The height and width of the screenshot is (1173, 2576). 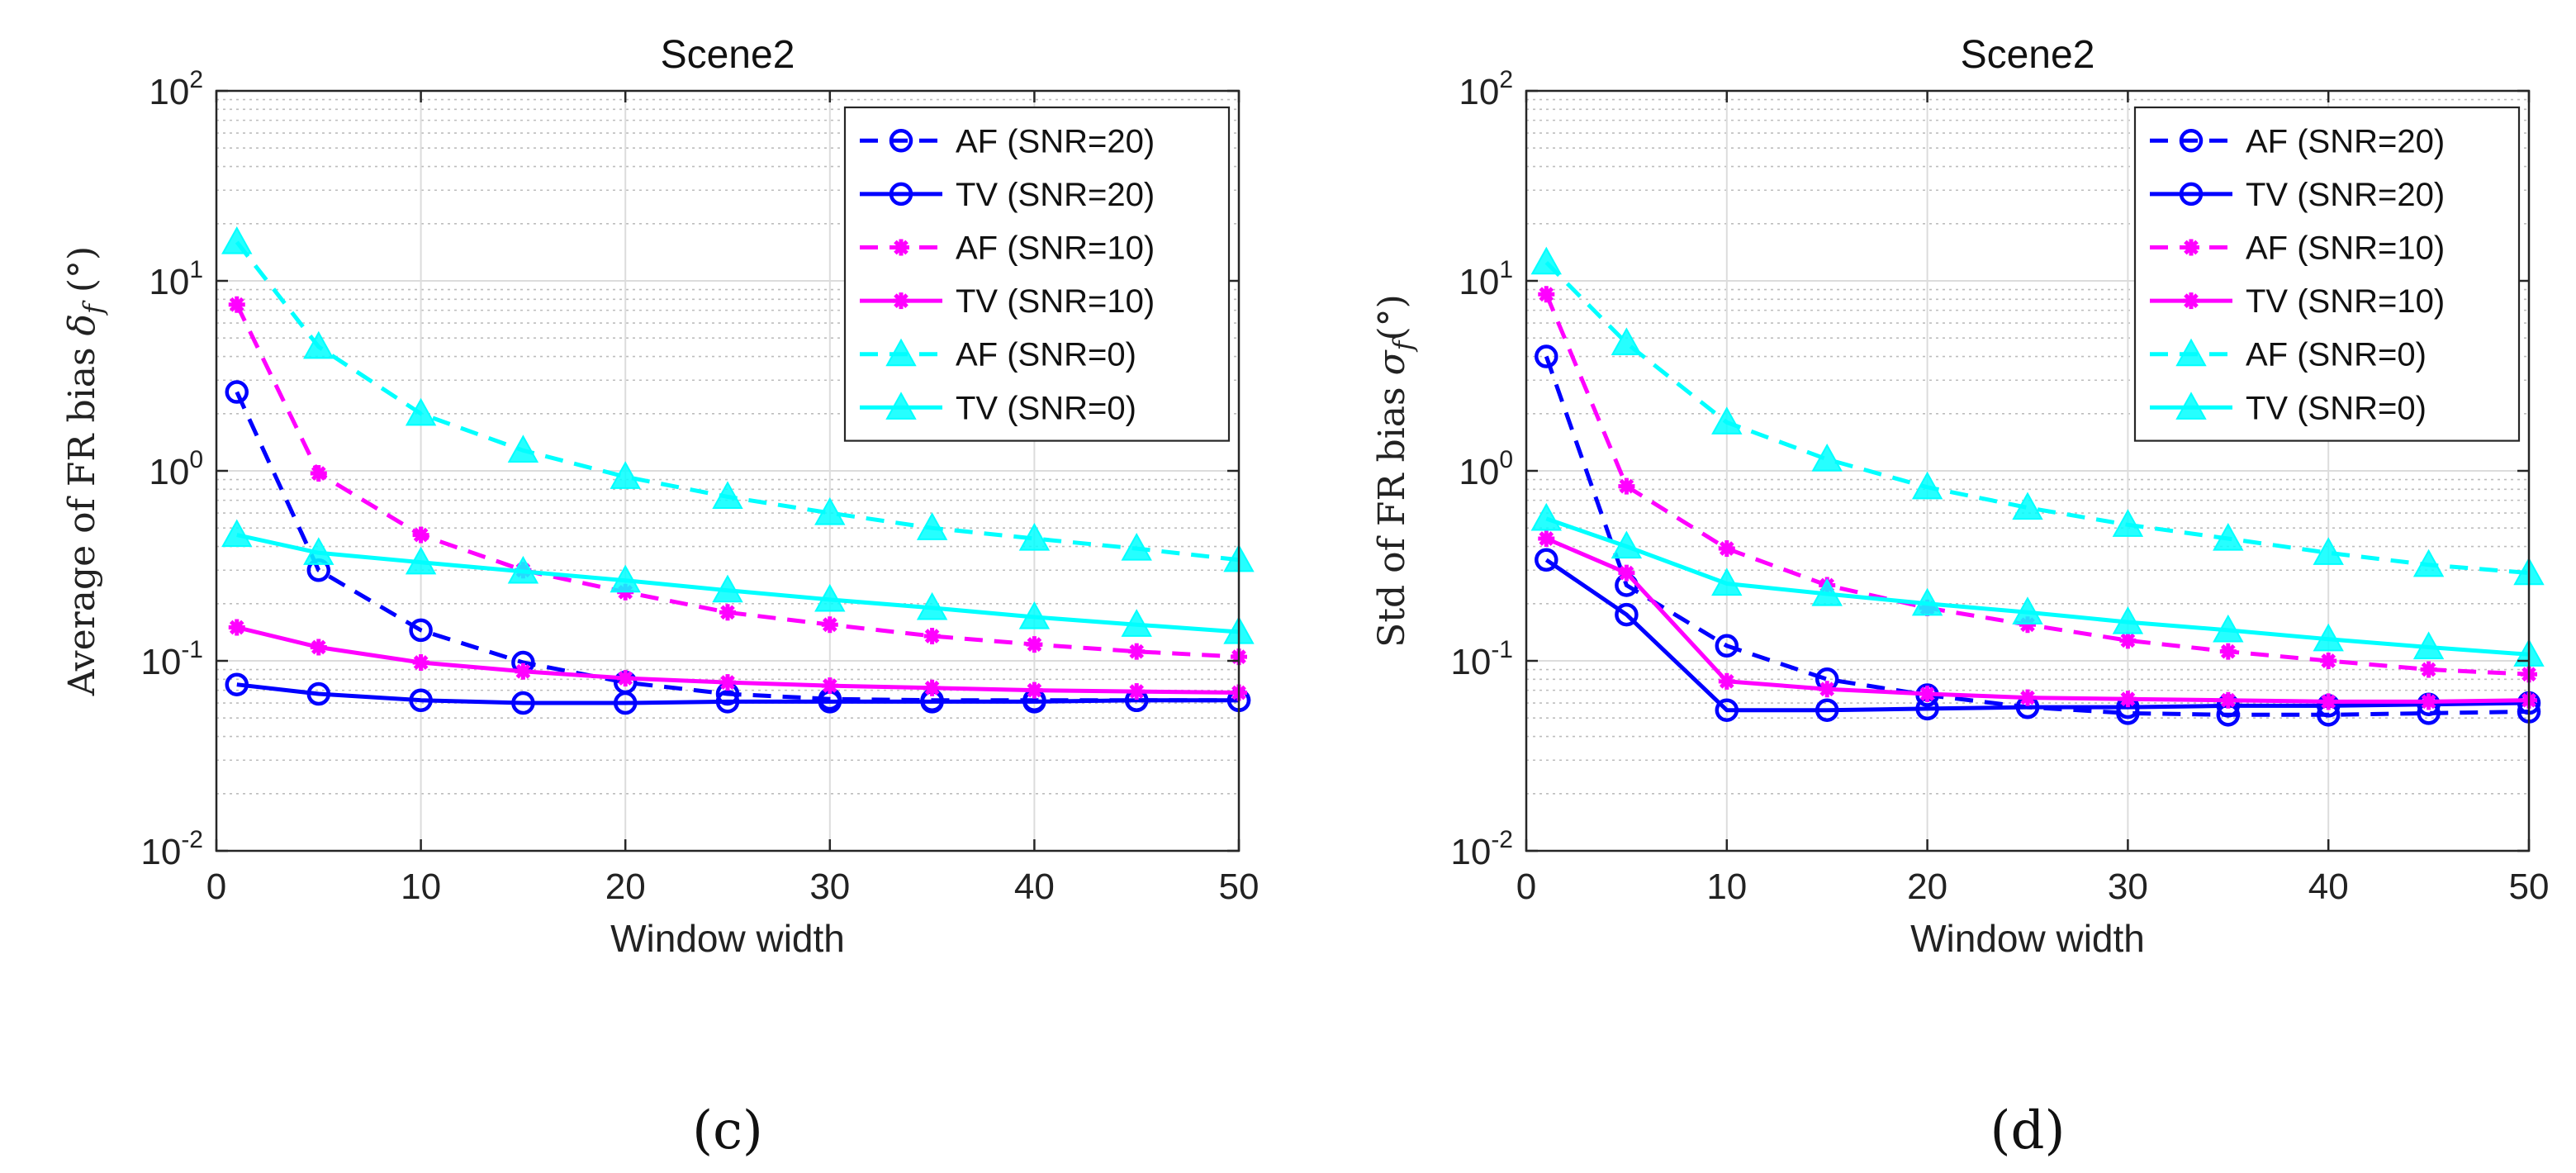 What do you see at coordinates (1486, 89) in the screenshot?
I see `y-tick-label: 10²` at bounding box center [1486, 89].